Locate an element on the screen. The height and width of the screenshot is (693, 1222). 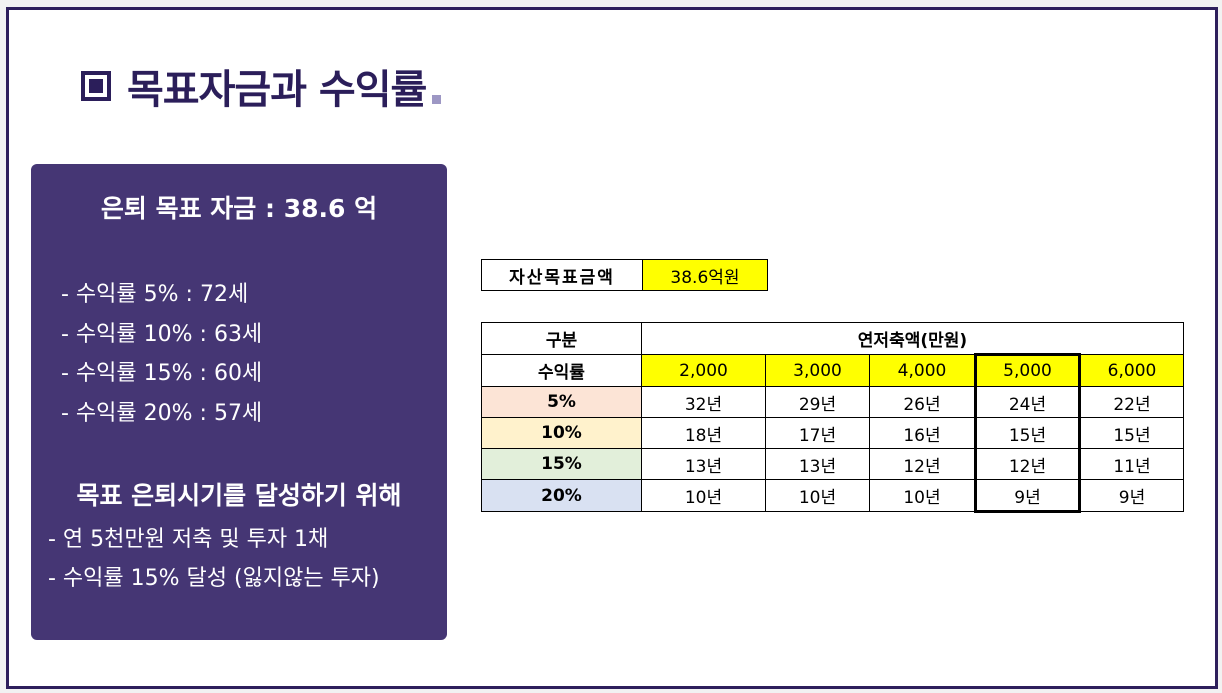
table-savings-row: 수익률 2,000 3,000 4,000 5,000 6,000 is located at coordinates (832, 370).